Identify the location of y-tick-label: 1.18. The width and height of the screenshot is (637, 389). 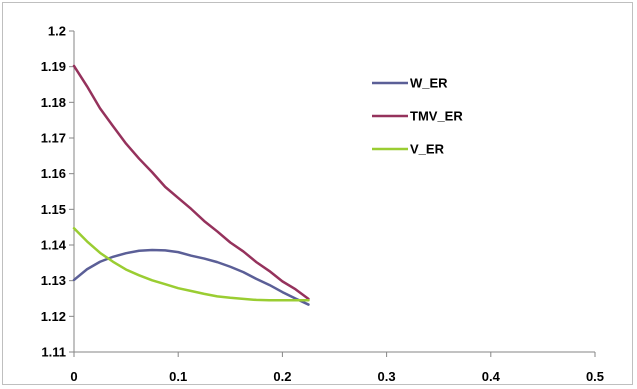
(53, 102).